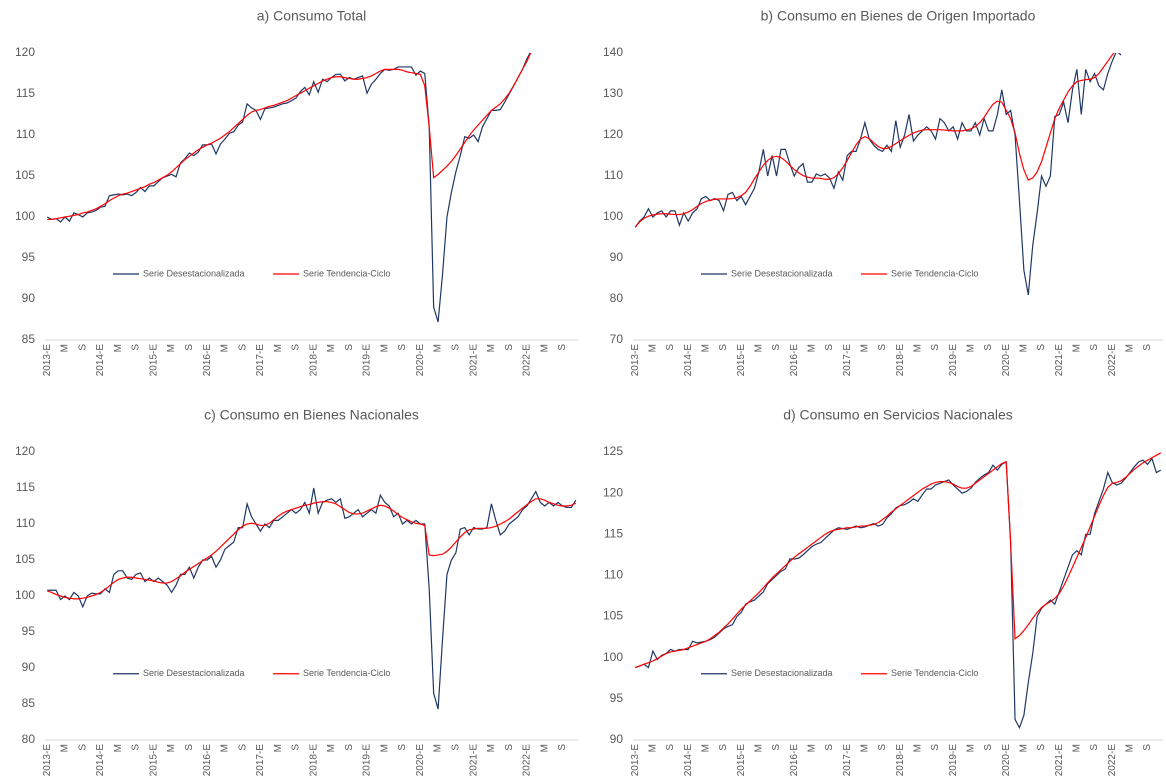 This screenshot has height=783, width=1166. I want to click on chart-title: d) Consumo en Servicios Nacionales, so click(898, 415).